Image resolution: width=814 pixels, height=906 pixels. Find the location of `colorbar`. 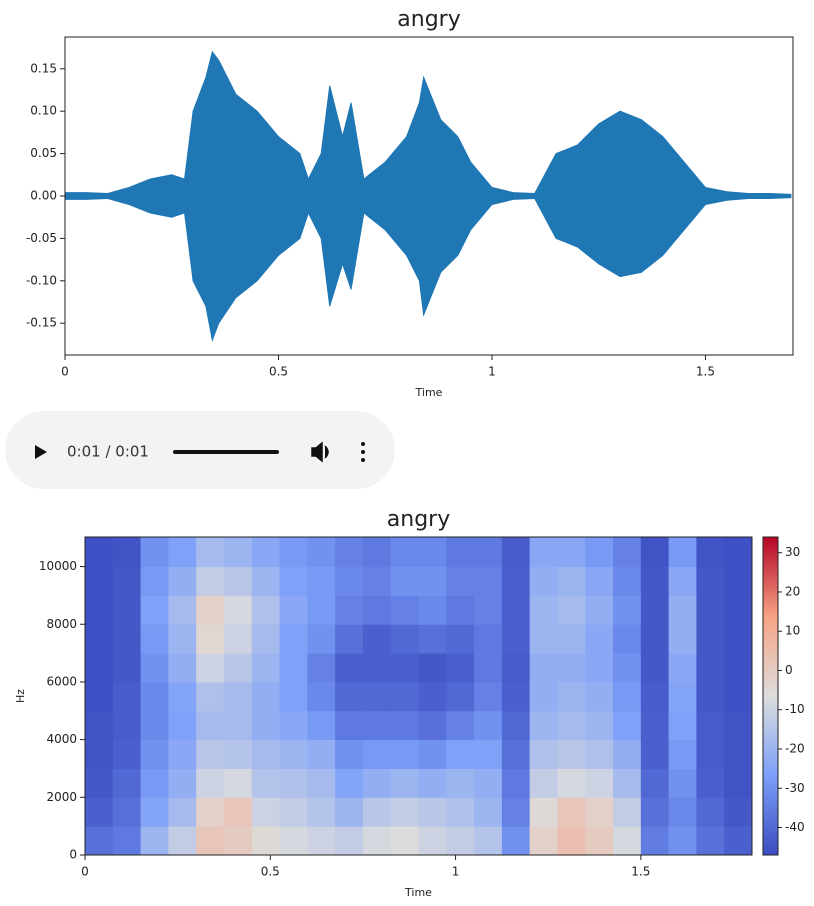

colorbar is located at coordinates (770, 696).